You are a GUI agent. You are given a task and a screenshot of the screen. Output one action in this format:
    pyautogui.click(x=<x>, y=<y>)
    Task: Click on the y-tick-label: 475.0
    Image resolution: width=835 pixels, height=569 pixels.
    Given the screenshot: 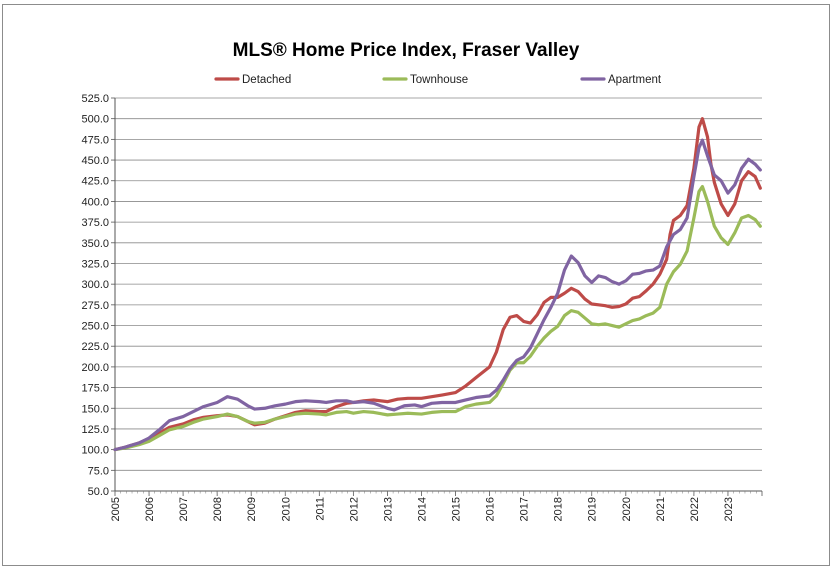 What is the action you would take?
    pyautogui.click(x=95, y=140)
    